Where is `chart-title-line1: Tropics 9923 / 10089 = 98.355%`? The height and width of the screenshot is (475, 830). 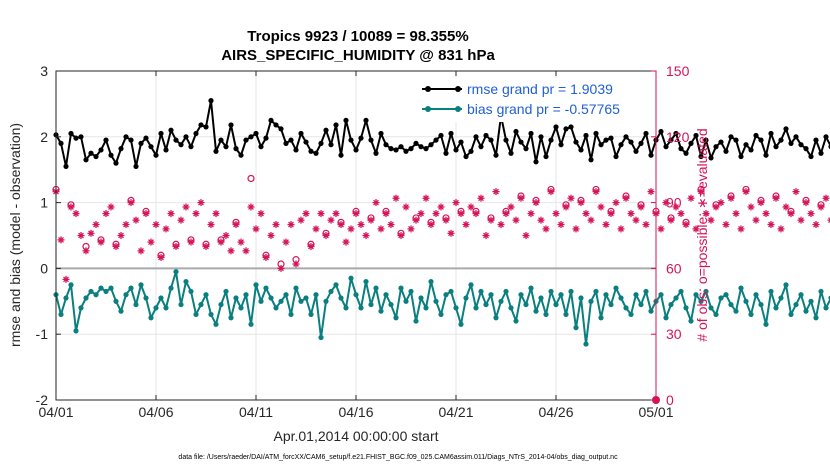
chart-title-line1: Tropics 9923 / 10089 = 98.355% is located at coordinates (357, 36).